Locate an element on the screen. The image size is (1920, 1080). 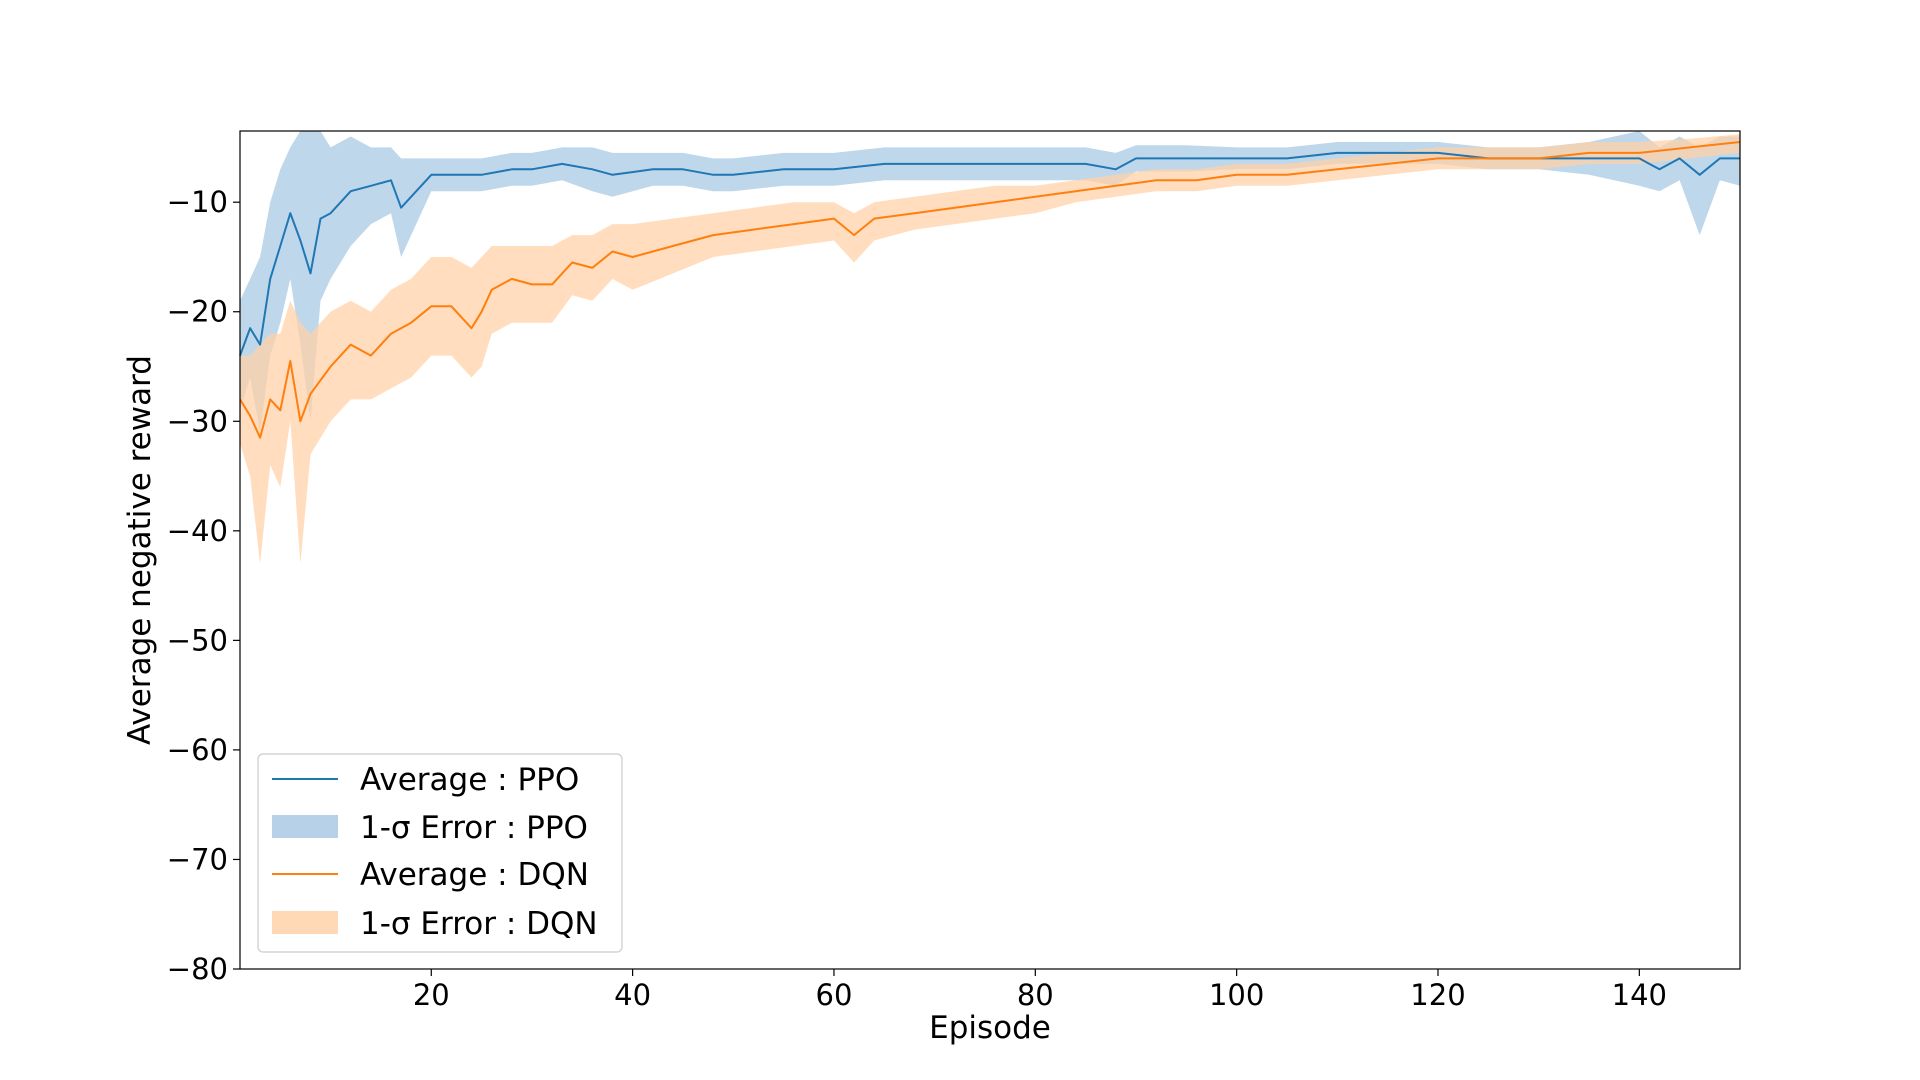
x-tick-label: 140 is located at coordinates (1639, 995).